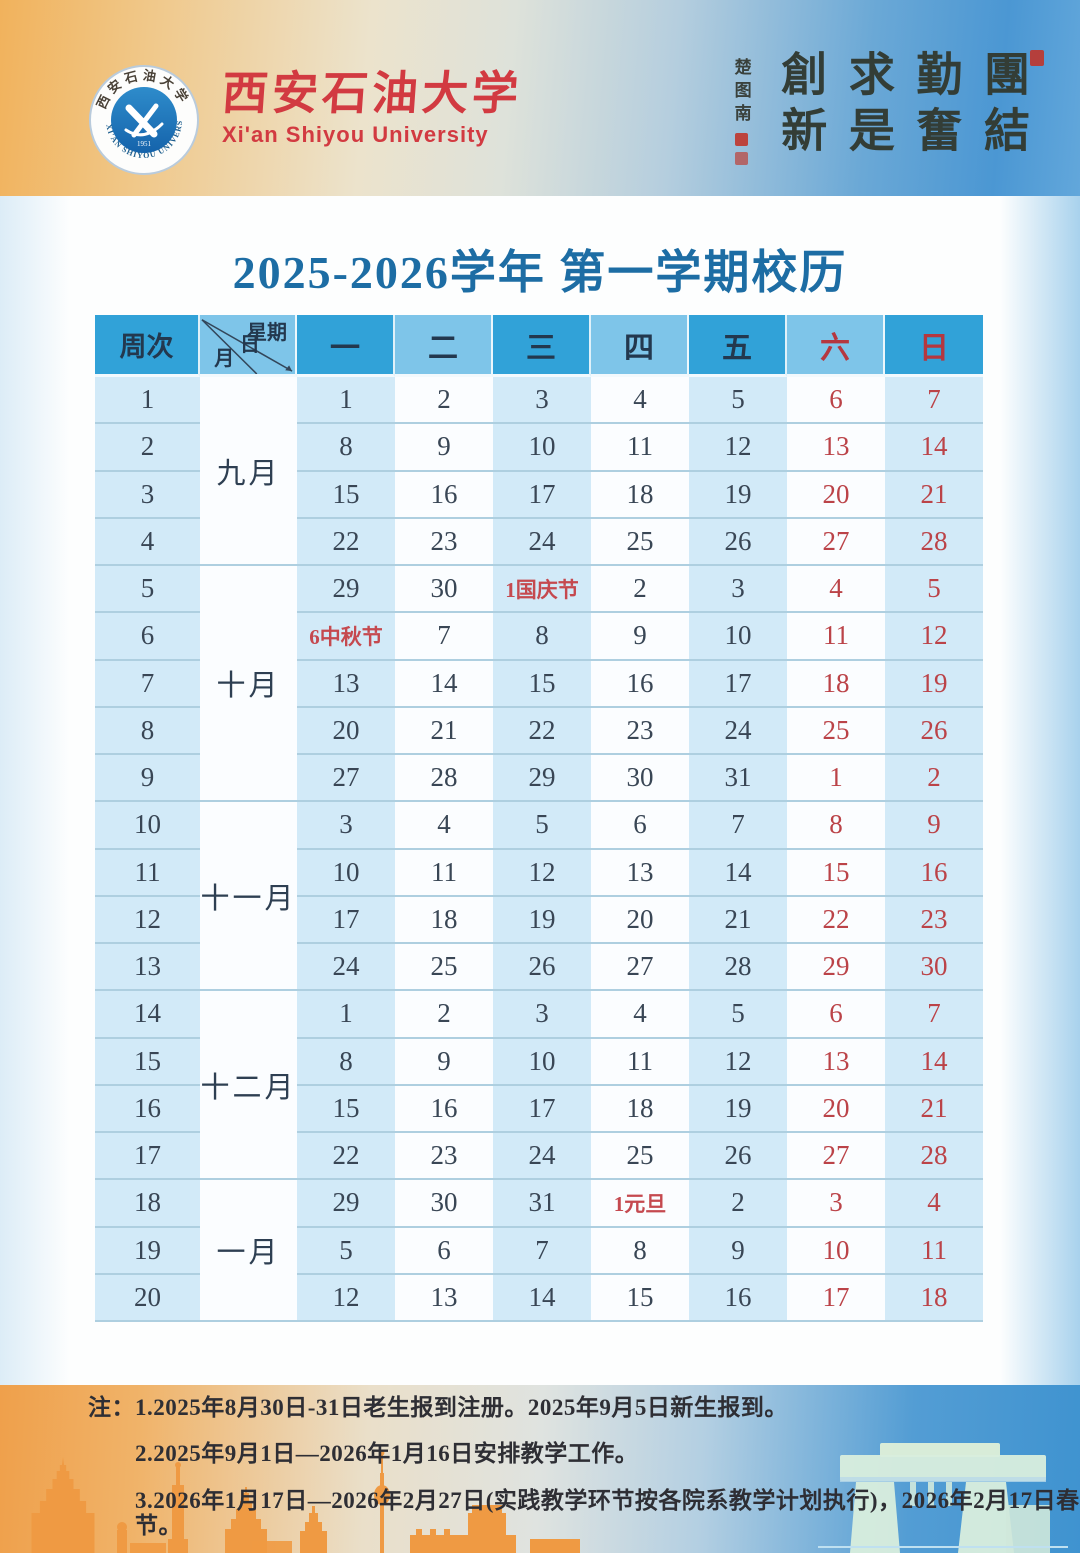  What do you see at coordinates (640, 401) in the screenshot?
I see `day-cell: 4` at bounding box center [640, 401].